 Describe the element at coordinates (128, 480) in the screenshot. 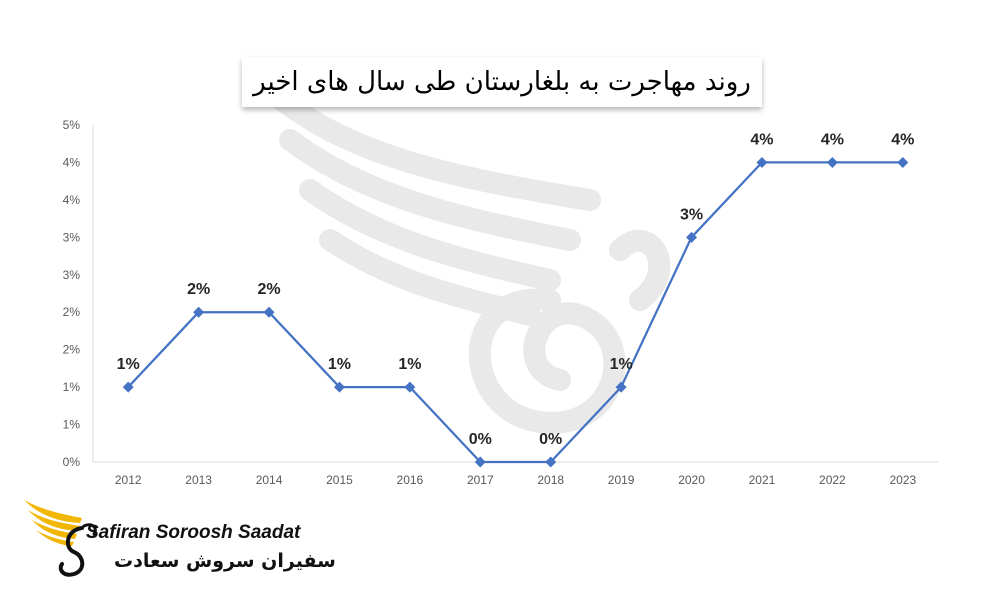

I see `x-tick-label: 2012` at that location.